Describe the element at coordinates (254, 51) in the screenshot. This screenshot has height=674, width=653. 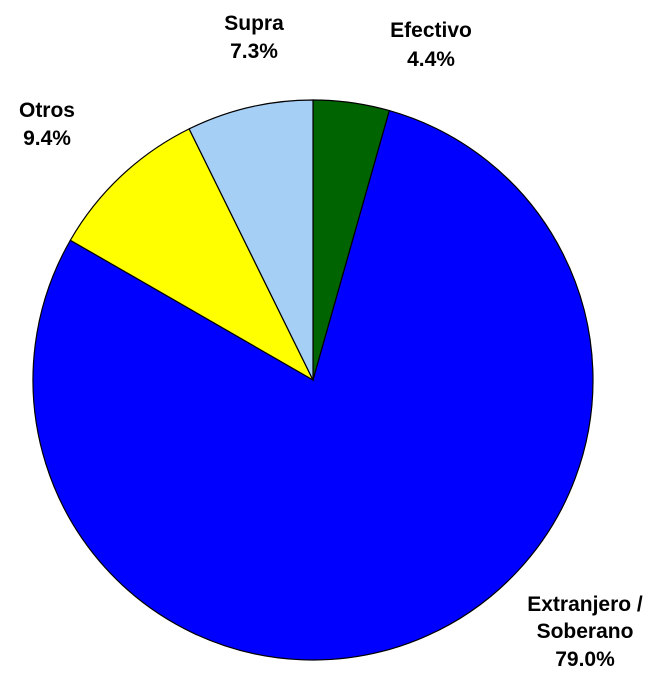
I see `label-supra-value: 7.3%` at that location.